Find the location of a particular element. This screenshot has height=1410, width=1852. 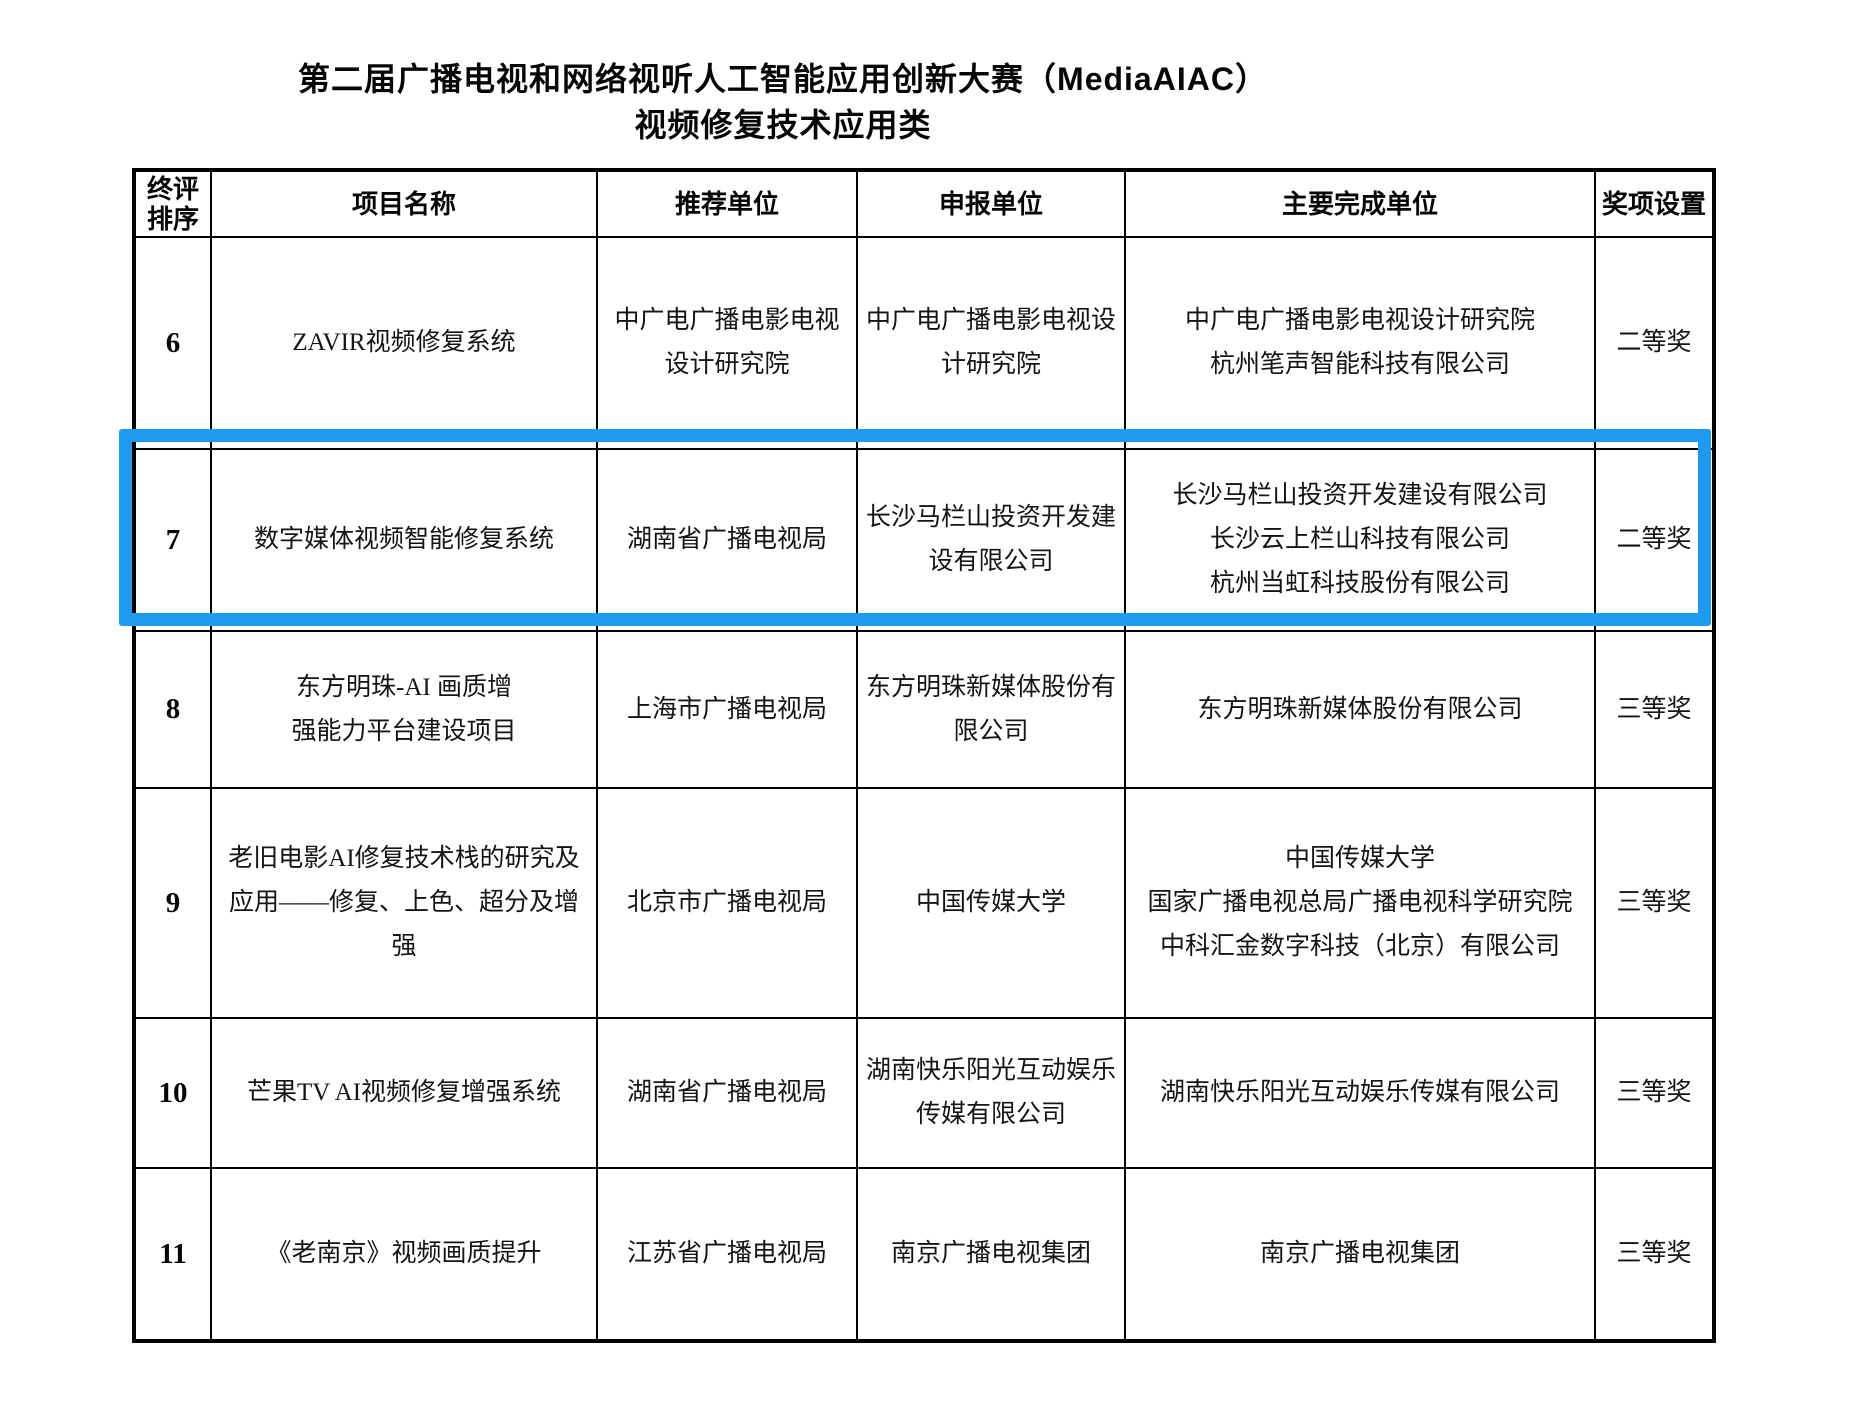

cell-project-name: 老旧电影AI修复技术栈的研究及 应用——修复、上色、超分及增 强 is located at coordinates (404, 903).